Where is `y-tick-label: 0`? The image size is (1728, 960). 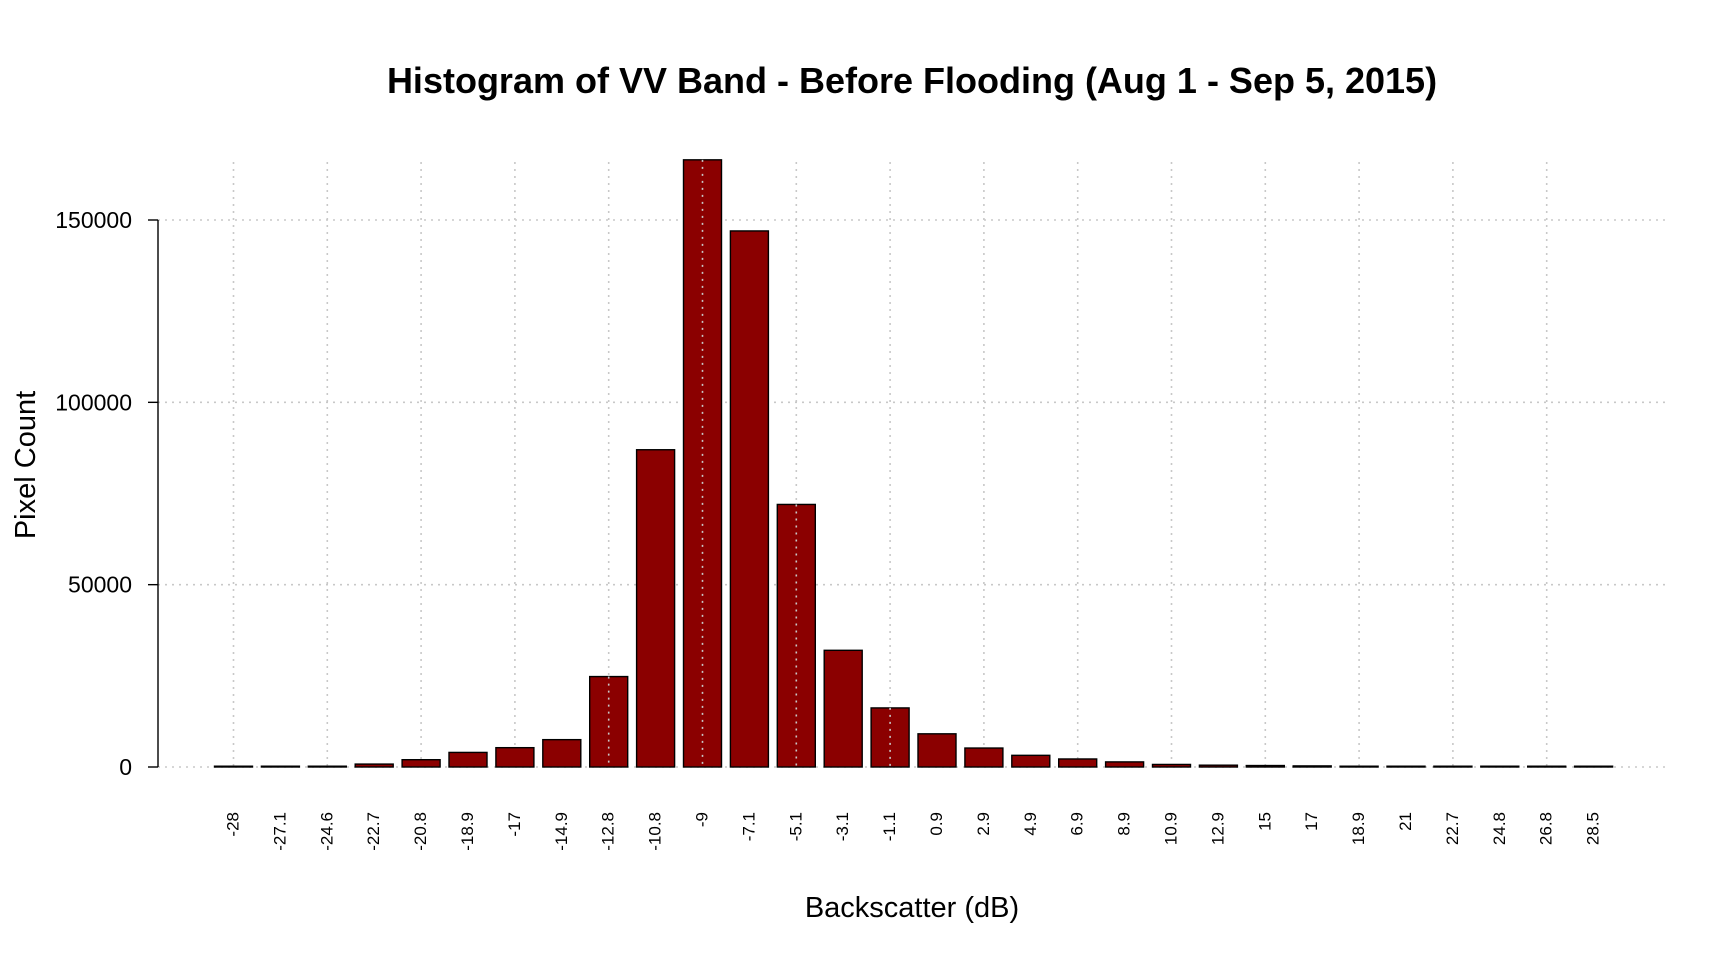
y-tick-label: 0 is located at coordinates (125, 767).